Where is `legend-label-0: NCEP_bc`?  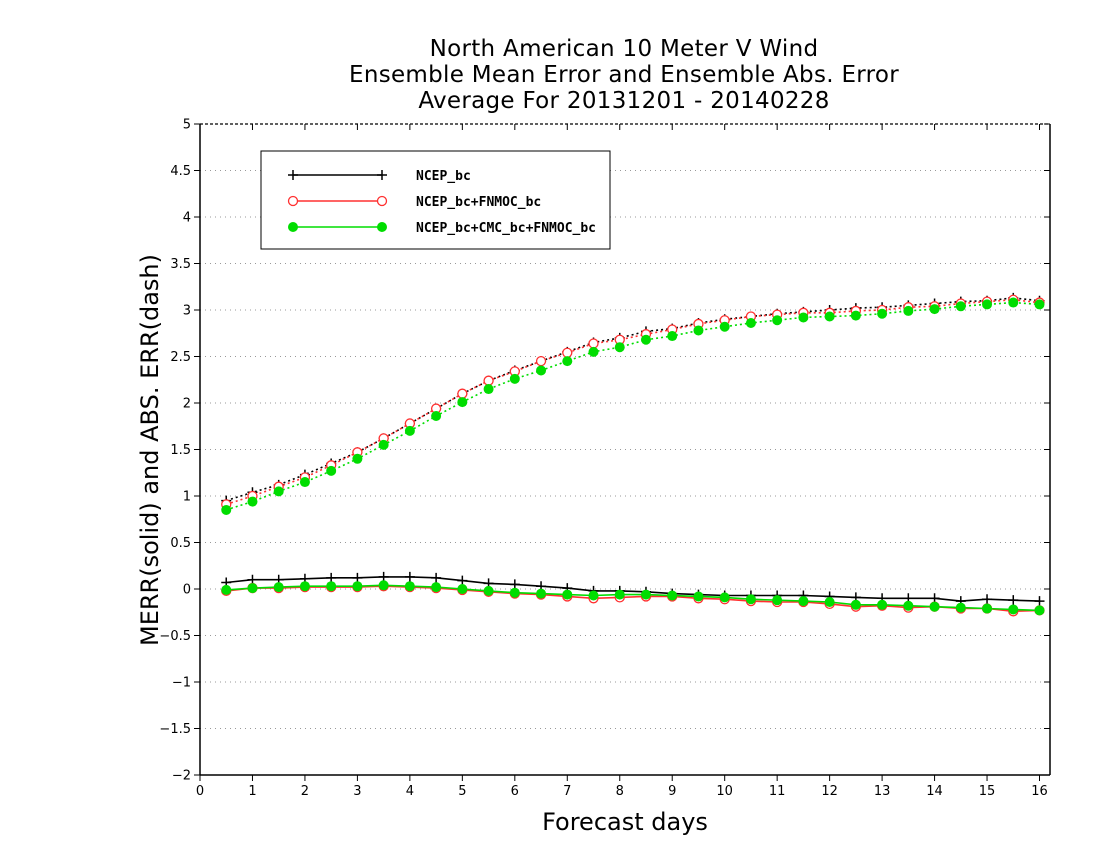
legend-label-0: NCEP_bc is located at coordinates (443, 176).